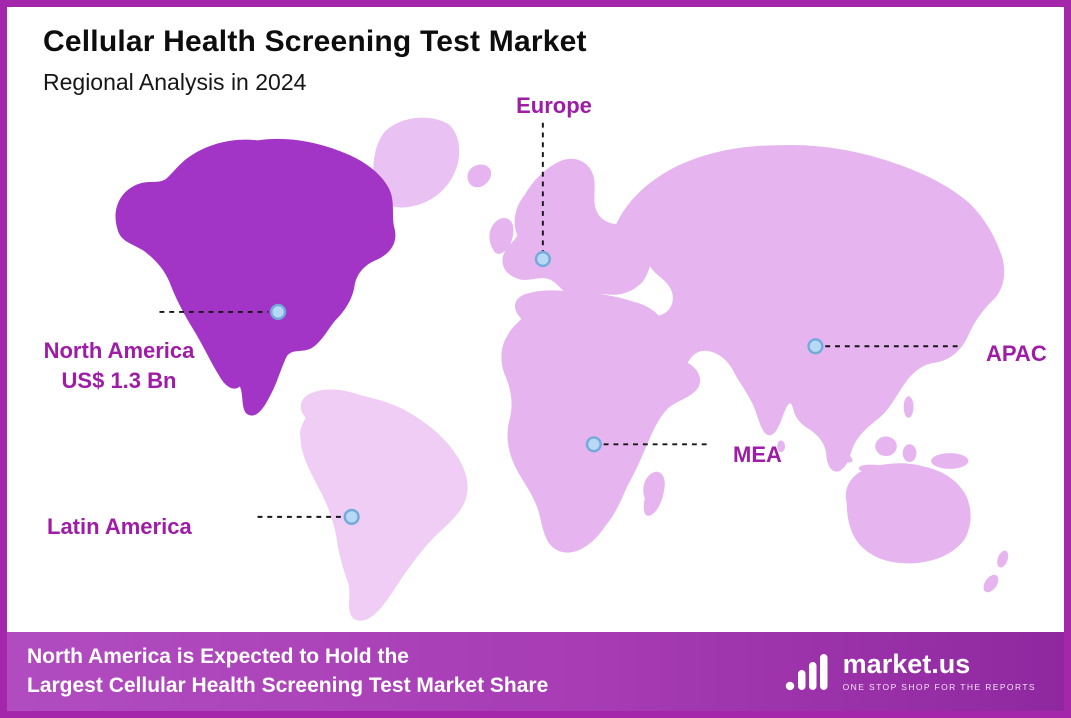 The height and width of the screenshot is (718, 1071). I want to click on region-label-mea: MEA, so click(757, 455).